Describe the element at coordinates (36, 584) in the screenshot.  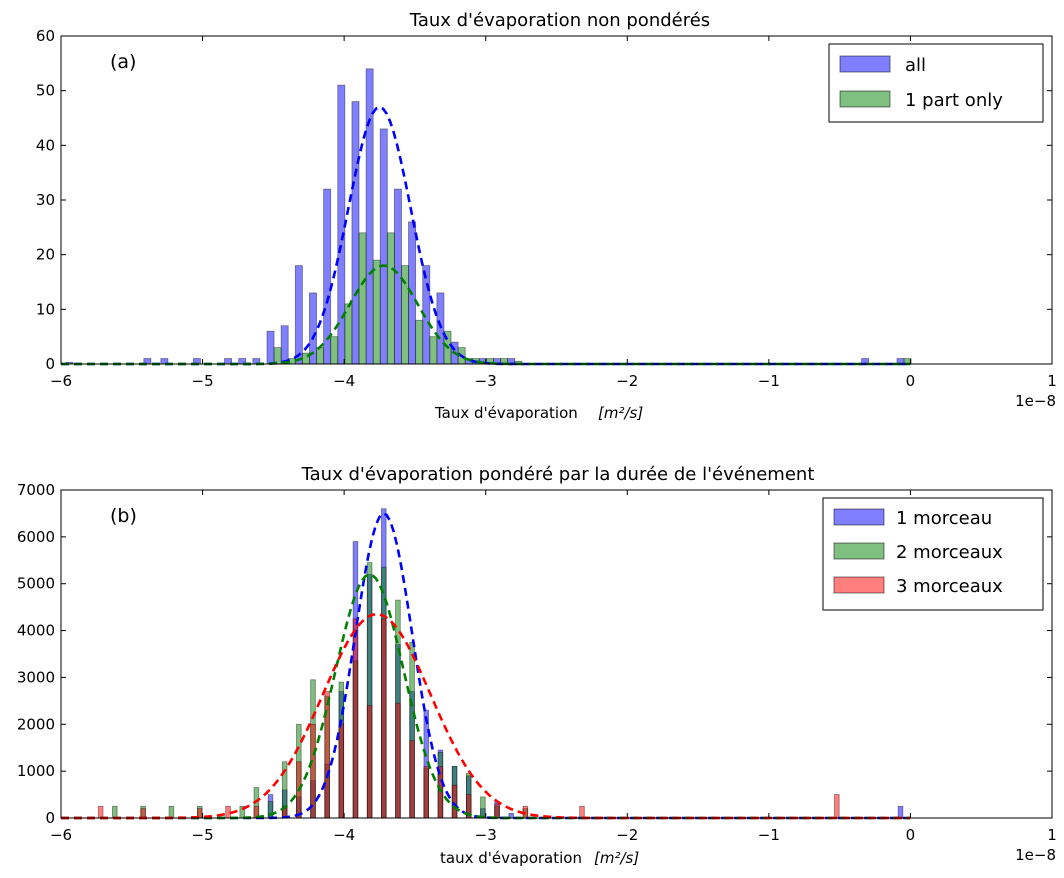
I see `y-tick-label-b-5: 5000` at that location.